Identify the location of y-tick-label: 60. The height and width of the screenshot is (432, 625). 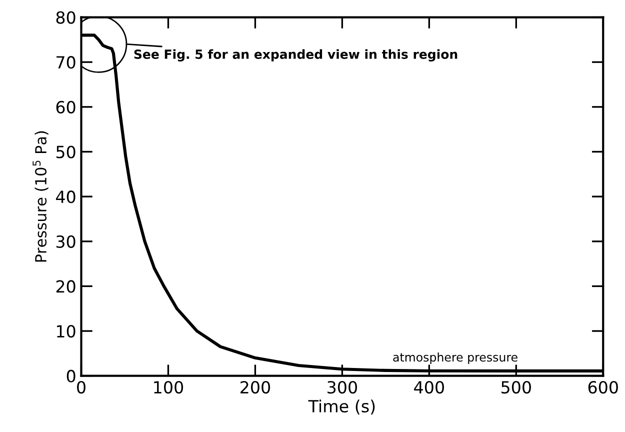
(66, 107).